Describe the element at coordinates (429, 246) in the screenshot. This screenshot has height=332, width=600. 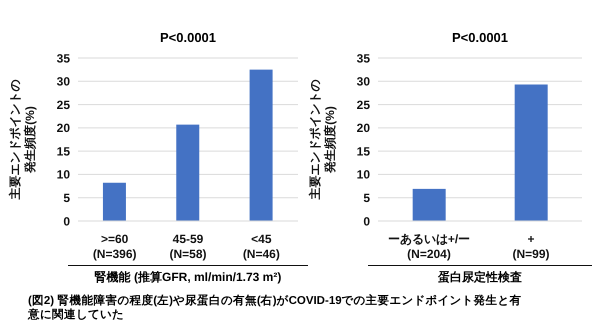
I see `x-tick-label: ーあるいは+/ー (N=204)` at that location.